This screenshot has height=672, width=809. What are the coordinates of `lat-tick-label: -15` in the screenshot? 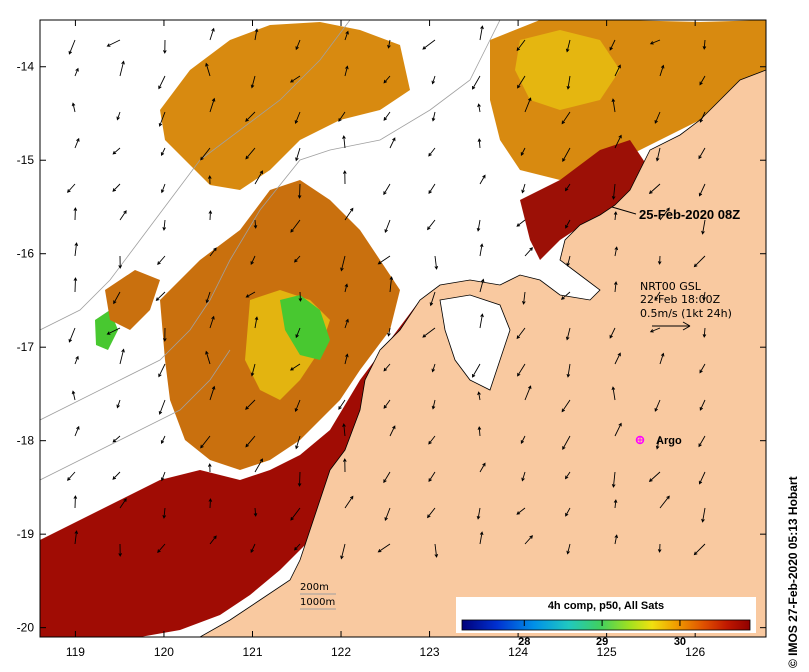 It's located at (26, 160).